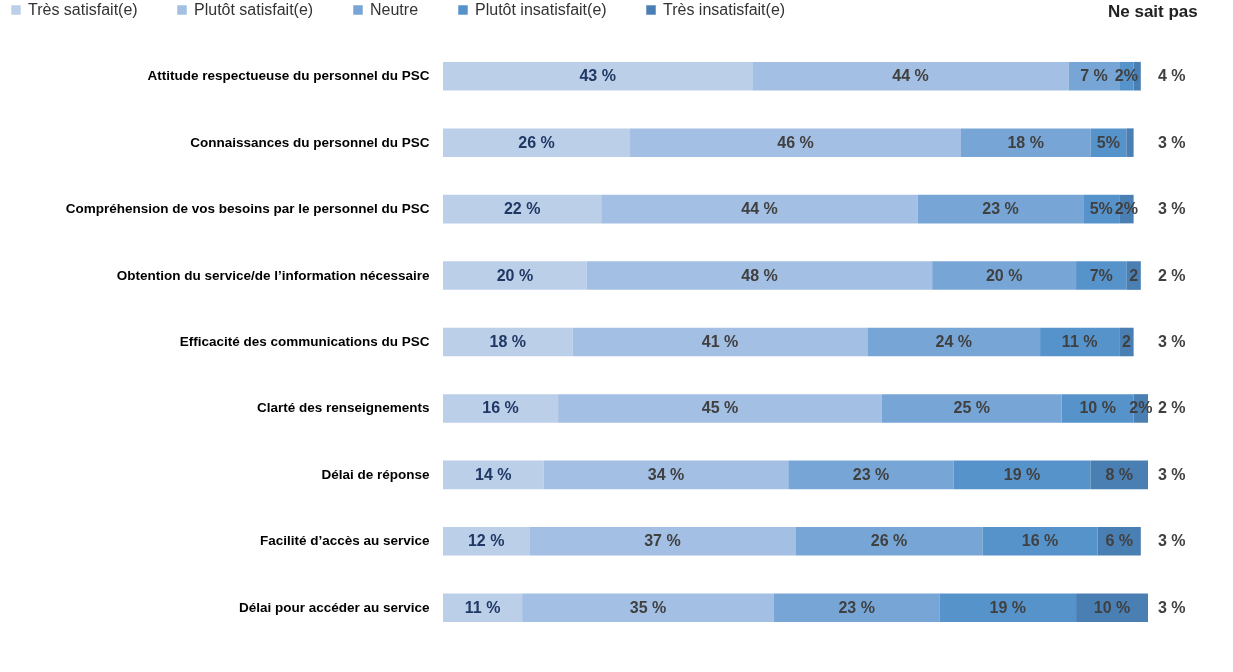 The image size is (1233, 672). Describe the element at coordinates (1101, 275) in the screenshot. I see `data-label: 7%` at that location.